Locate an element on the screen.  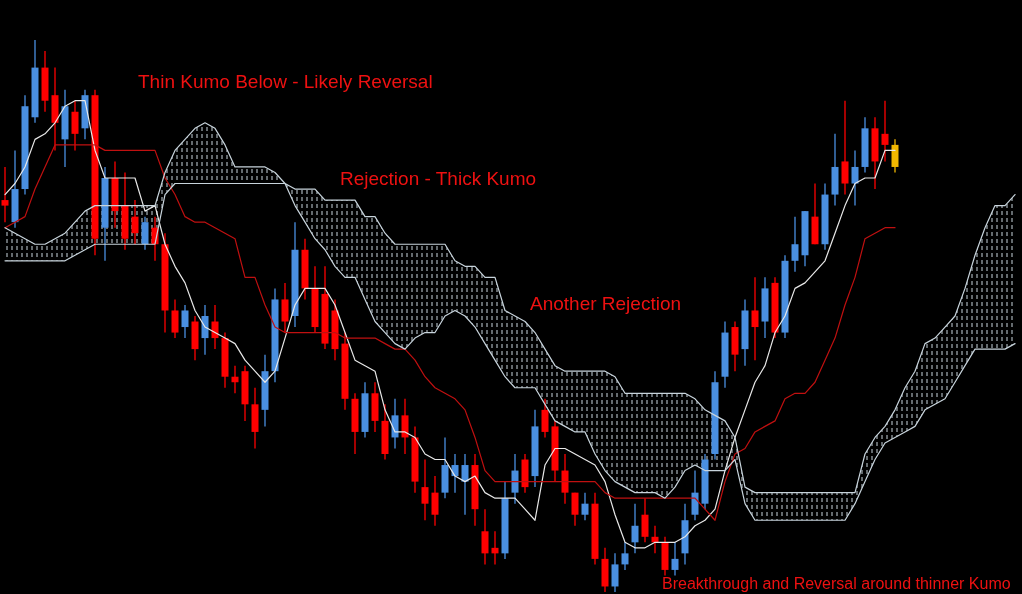
annotation: Another Rejection is located at coordinates (606, 303).